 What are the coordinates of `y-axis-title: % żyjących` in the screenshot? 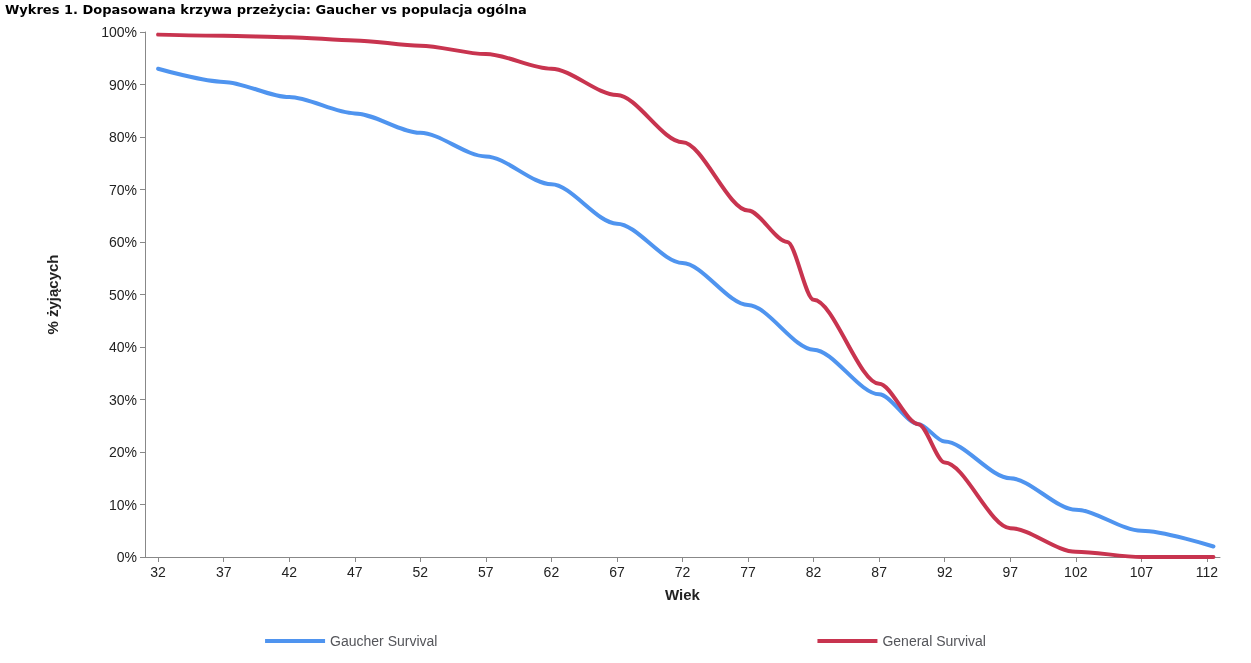 It's located at (52, 294).